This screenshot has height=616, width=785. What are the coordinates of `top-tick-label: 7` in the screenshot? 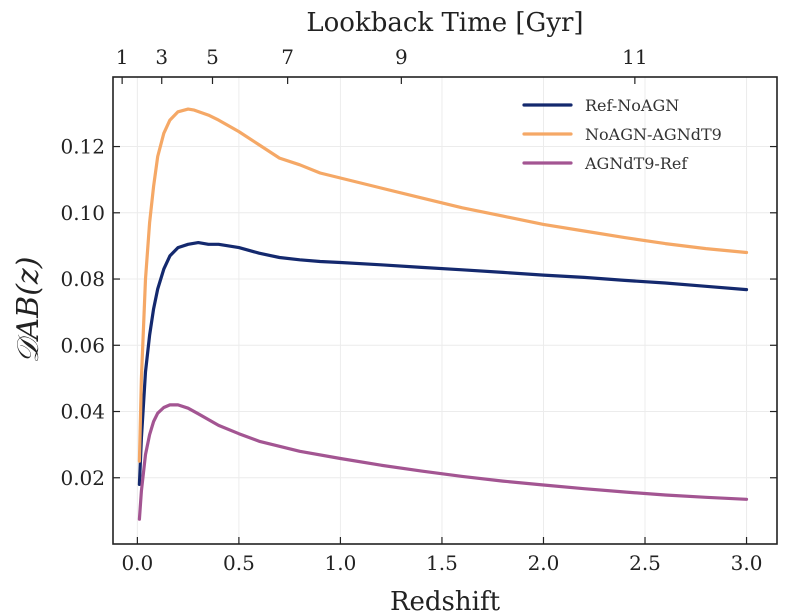 It's located at (287, 57).